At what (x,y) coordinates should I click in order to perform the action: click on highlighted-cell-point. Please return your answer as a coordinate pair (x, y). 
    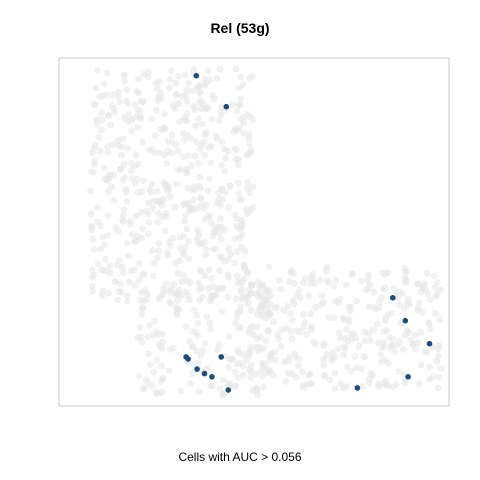
    Looking at the image, I should click on (188, 359).